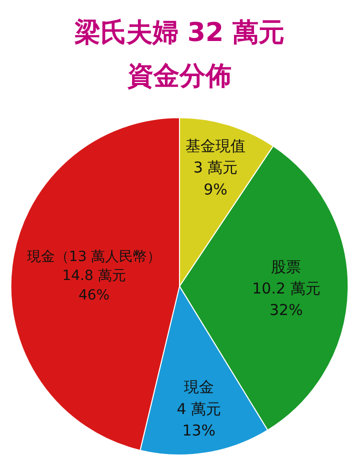 This screenshot has width=358, height=458. What do you see at coordinates (215, 146) in the screenshot?
I see `slice-label: 基金現值` at bounding box center [215, 146].